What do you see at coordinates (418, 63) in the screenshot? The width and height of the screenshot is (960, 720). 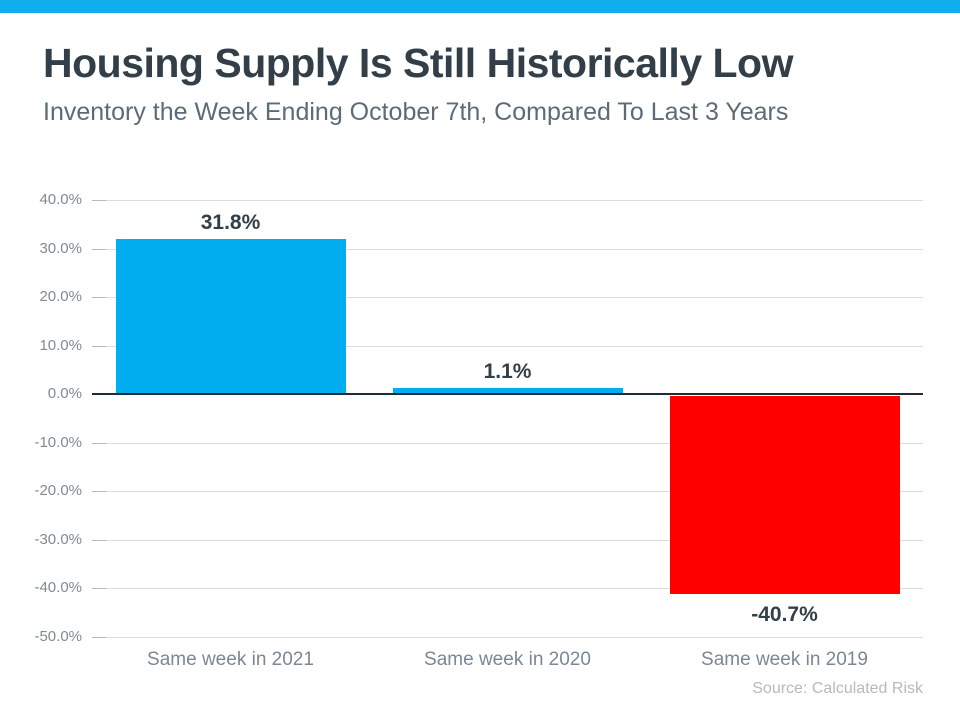 I see `page-title: Housing Supply Is Still Historically Low` at bounding box center [418, 63].